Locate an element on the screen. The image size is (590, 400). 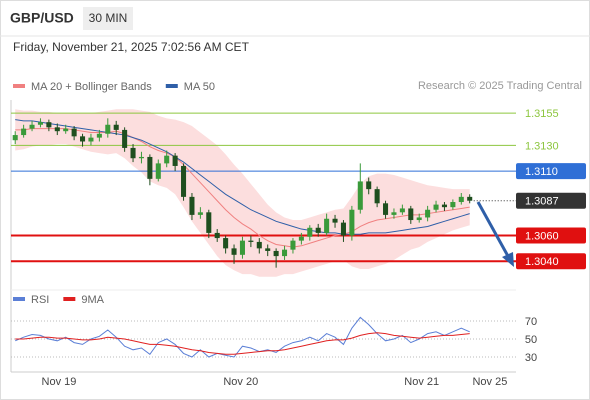
forecast-arrow is located at coordinates (493, 230).